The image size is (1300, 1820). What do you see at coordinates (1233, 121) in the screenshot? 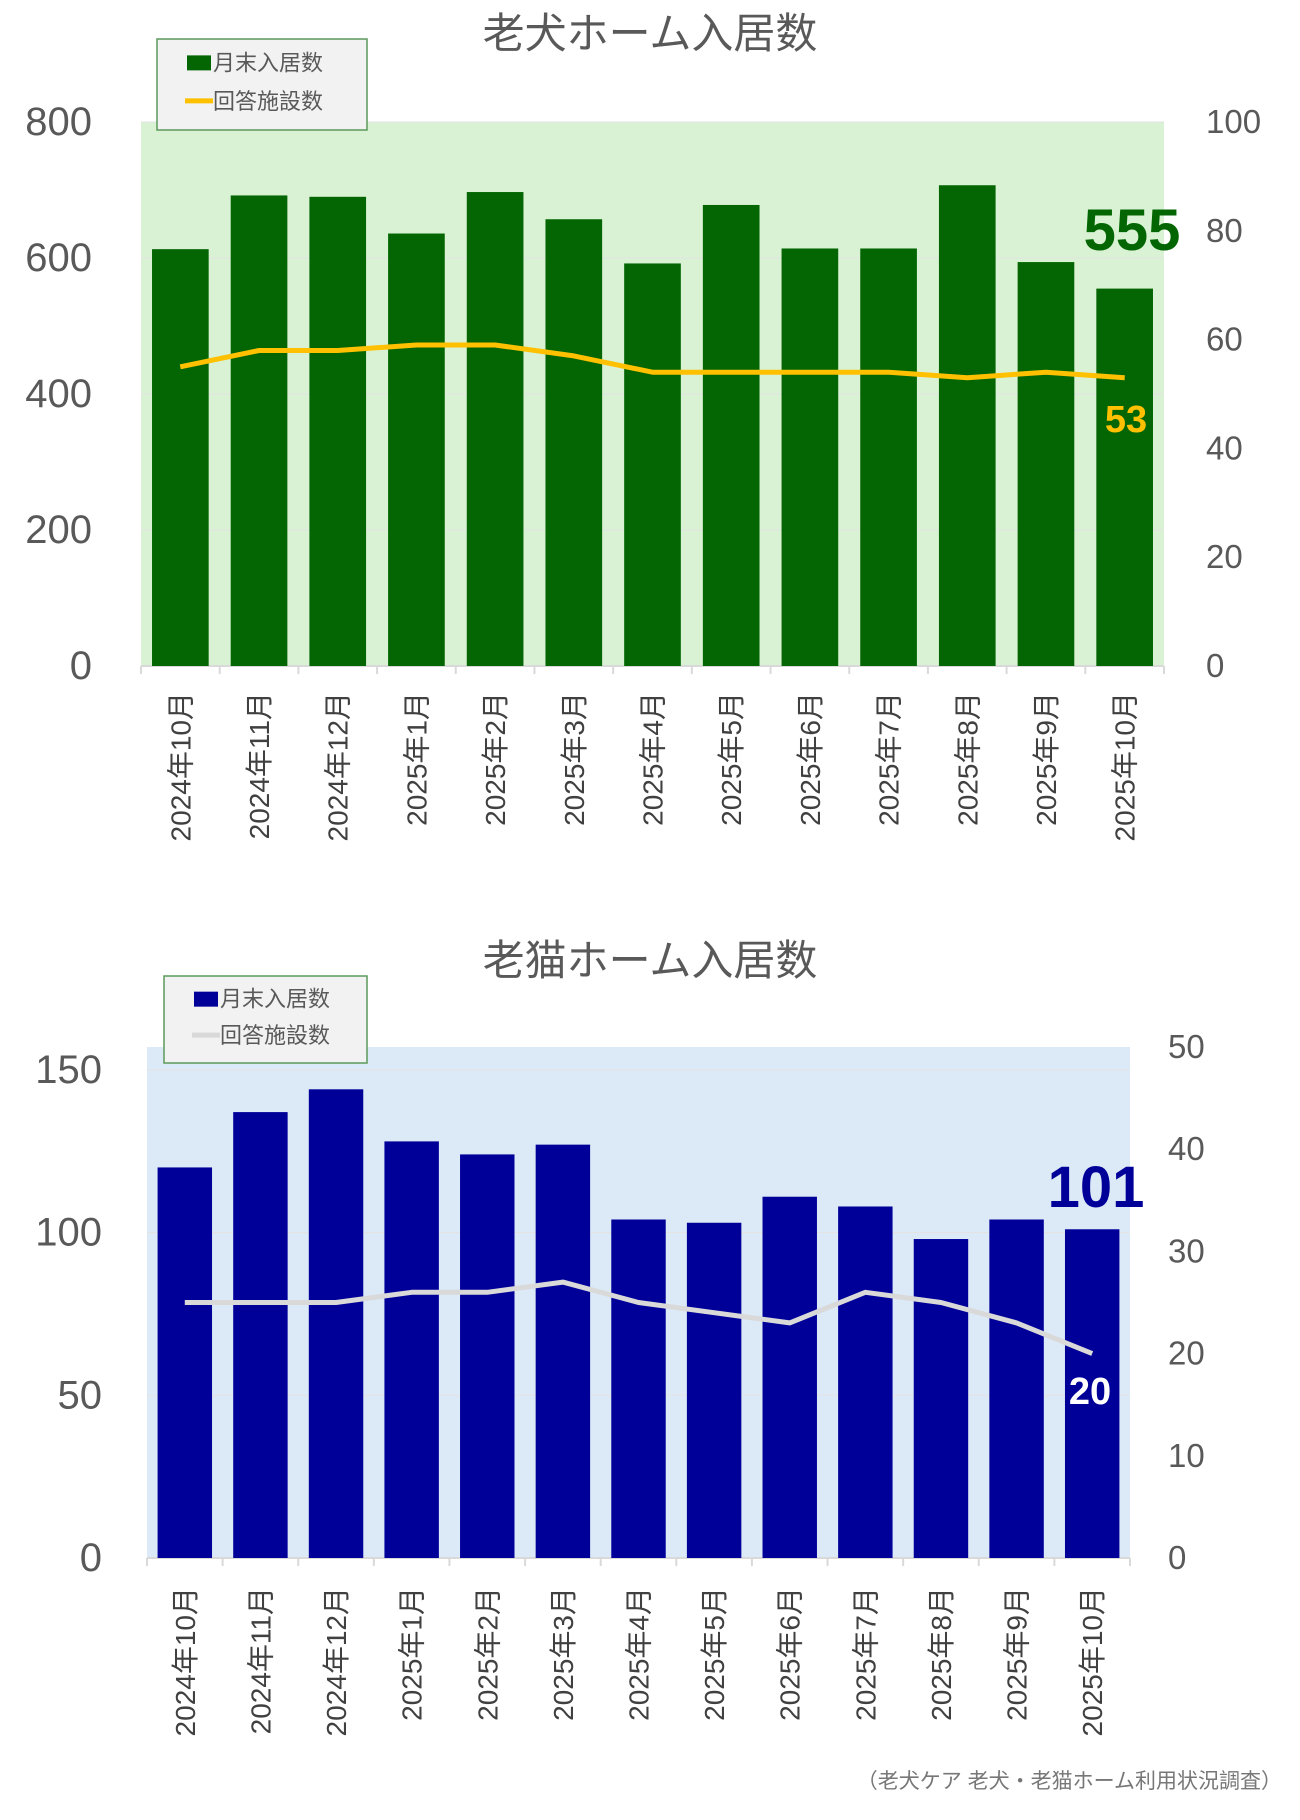
I see `right-axis-tick: 100` at bounding box center [1233, 121].